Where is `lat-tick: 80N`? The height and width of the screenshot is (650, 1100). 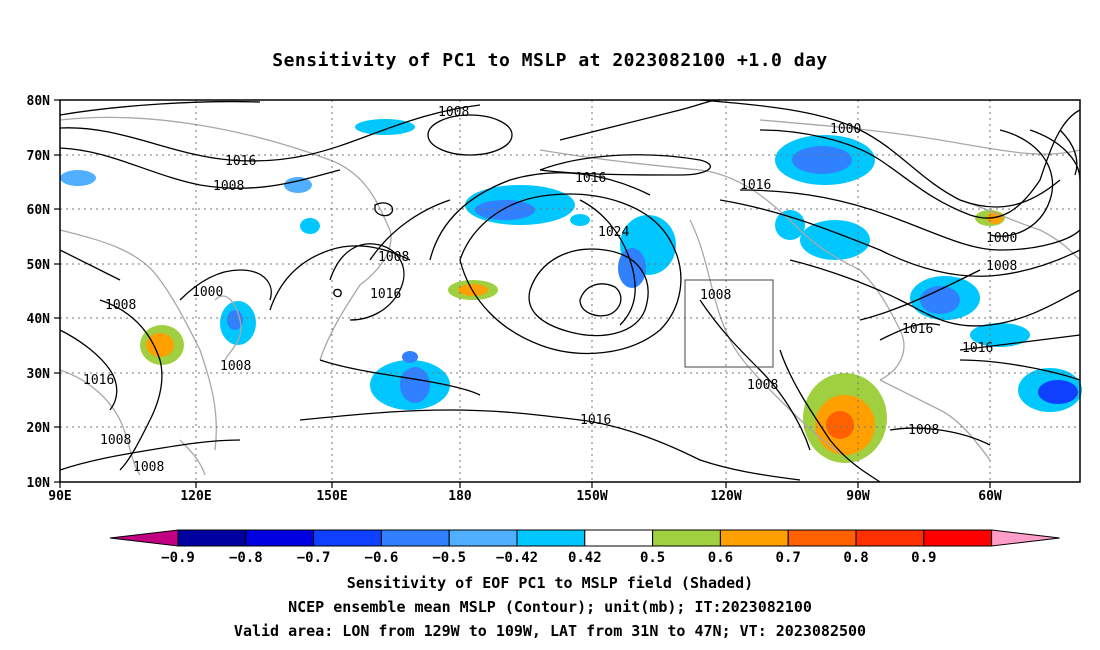 lat-tick: 80N is located at coordinates (39, 101).